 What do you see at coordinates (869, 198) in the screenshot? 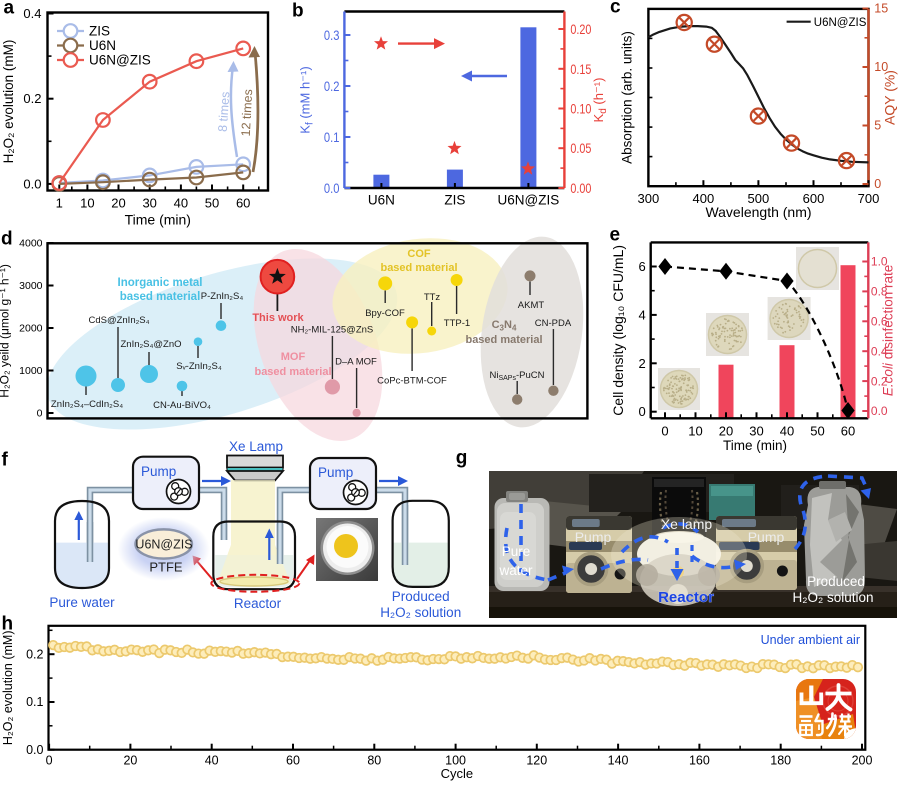
I see `svg-text: 700` at bounding box center [869, 198].